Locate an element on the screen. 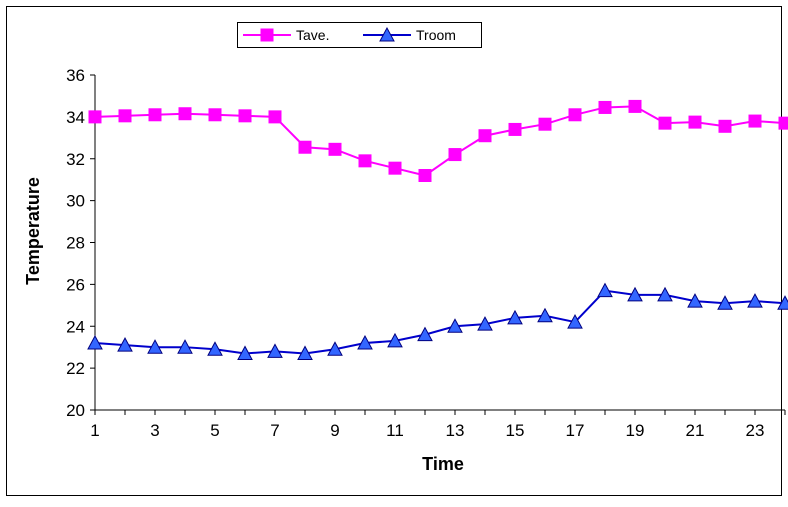 Image resolution: width=788 pixels, height=507 pixels. y-tick-label: 20 is located at coordinates (75, 410).